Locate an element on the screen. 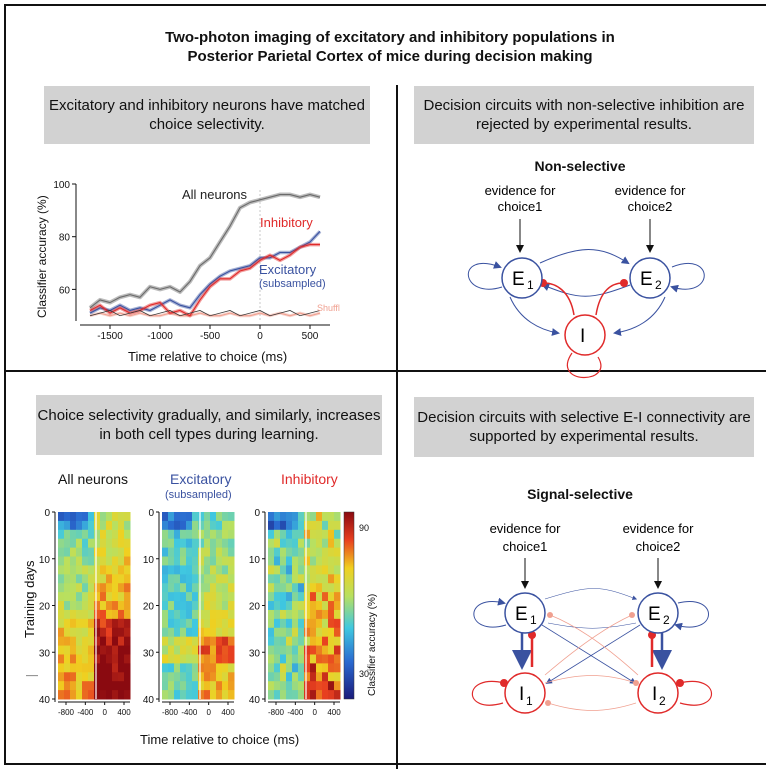 The image size is (770, 769). series-shuffled is located at coordinates (205, 314).